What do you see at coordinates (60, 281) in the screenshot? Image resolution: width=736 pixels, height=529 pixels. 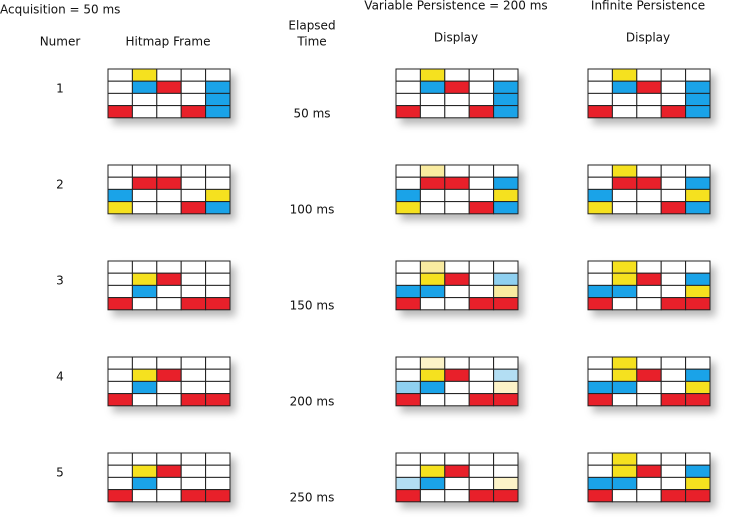 I see `row-number: 3` at bounding box center [60, 281].